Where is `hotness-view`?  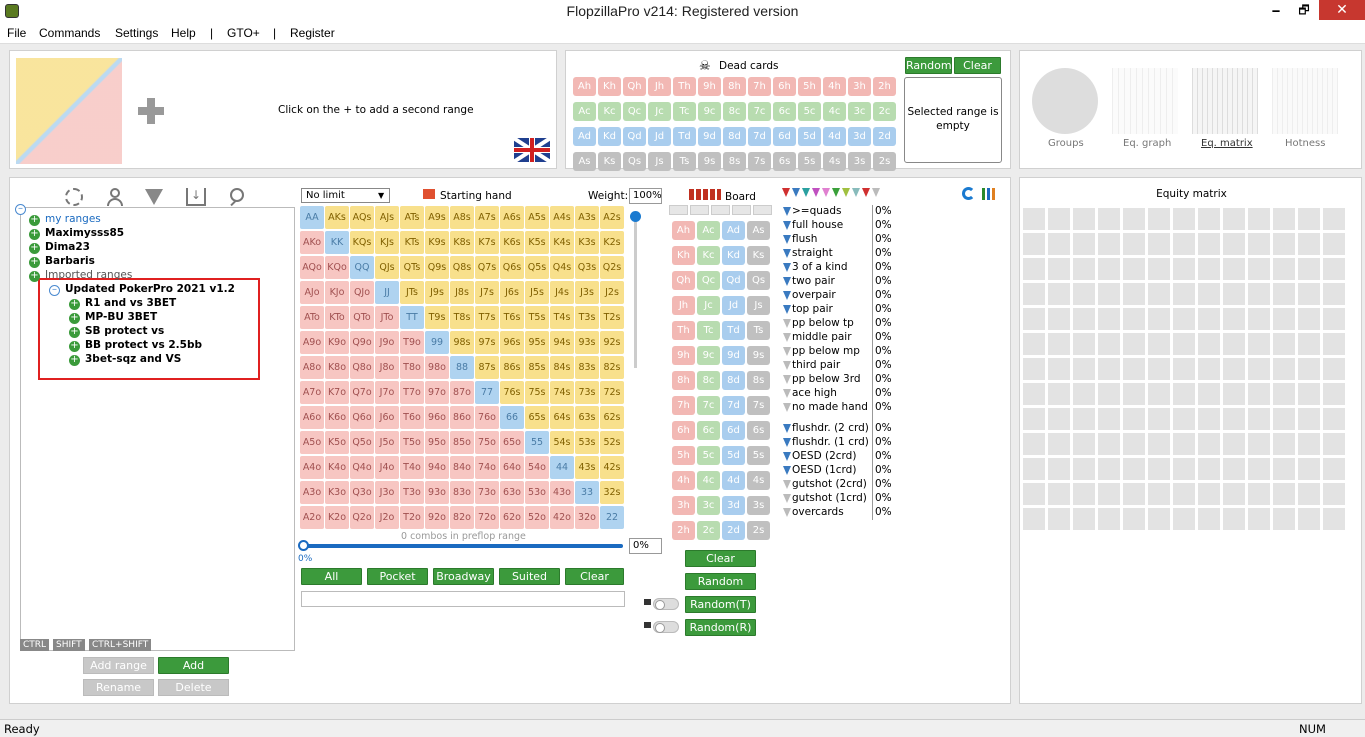 hotness-view is located at coordinates (1305, 101).